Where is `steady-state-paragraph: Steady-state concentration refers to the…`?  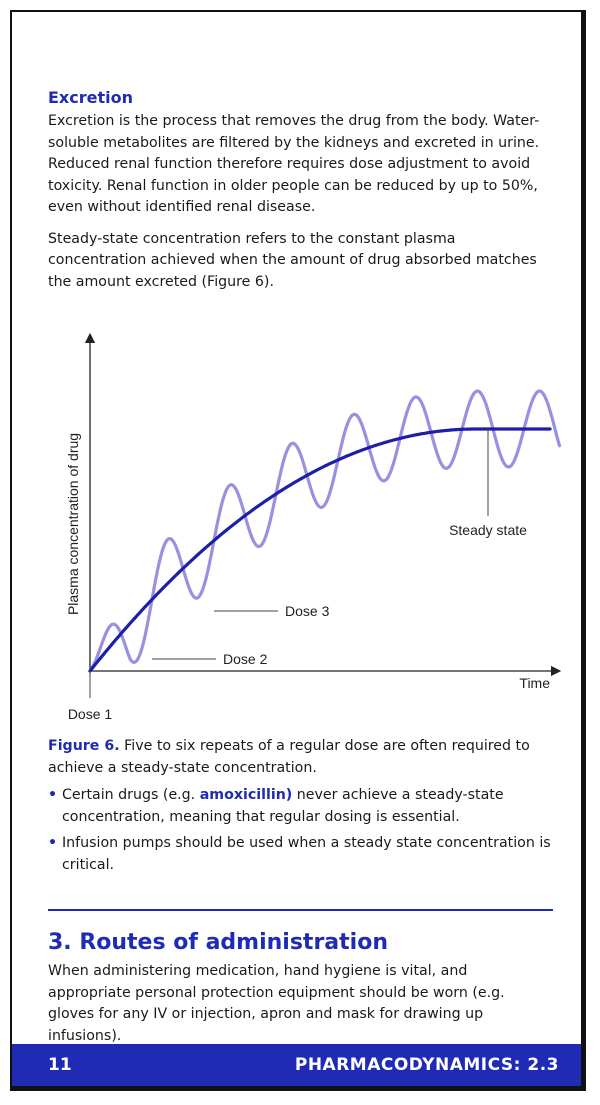 steady-state-paragraph: Steady-state concentration refers to the… is located at coordinates (292, 260).